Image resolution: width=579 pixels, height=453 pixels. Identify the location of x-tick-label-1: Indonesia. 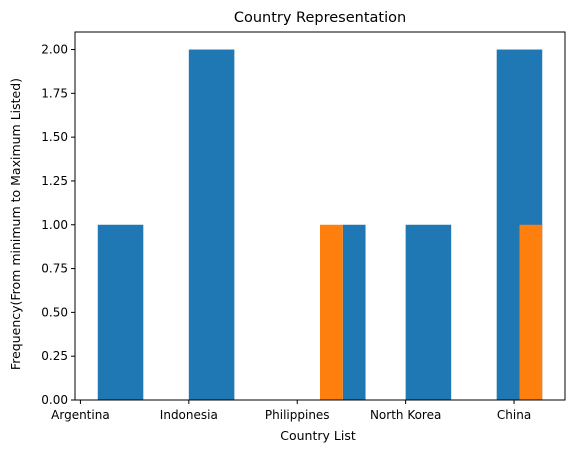
(189, 415).